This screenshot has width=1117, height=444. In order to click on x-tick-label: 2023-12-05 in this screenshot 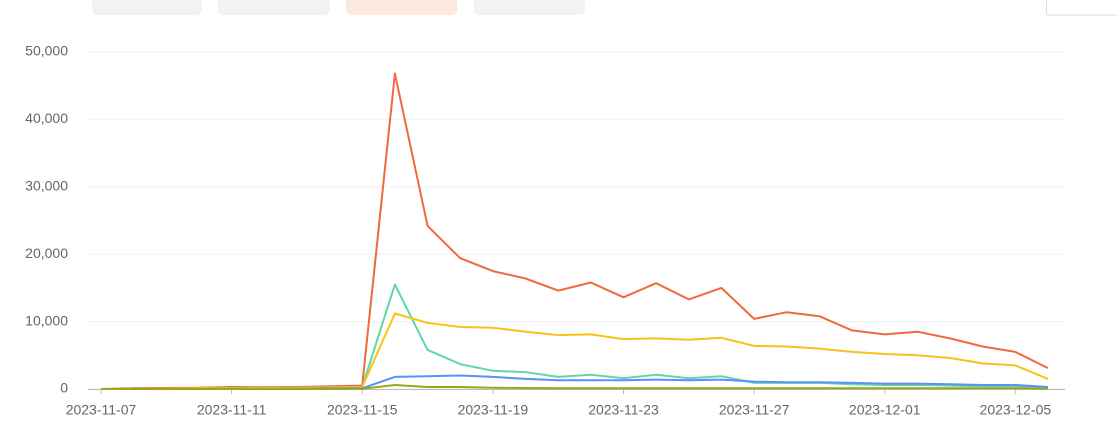, I will do `click(1016, 410)`.